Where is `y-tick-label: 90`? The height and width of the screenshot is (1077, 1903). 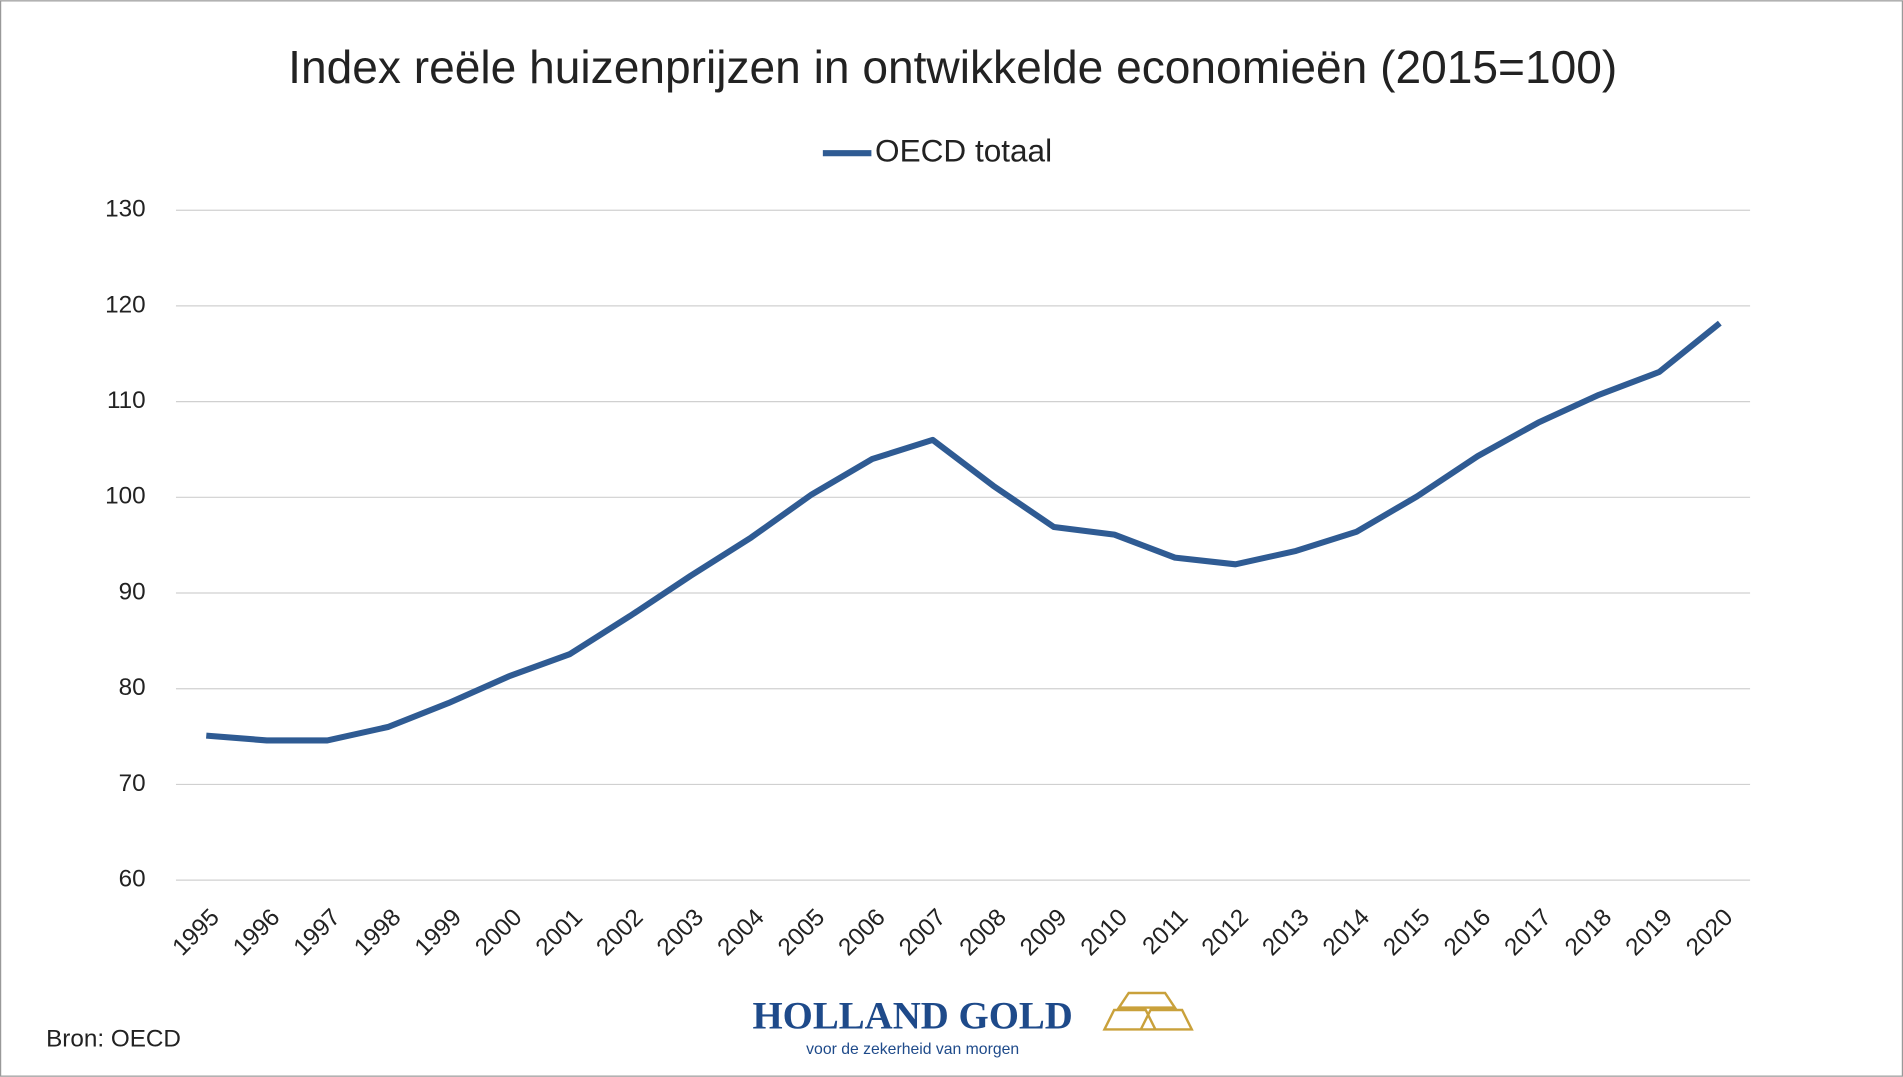 y-tick-label: 90 is located at coordinates (132, 591).